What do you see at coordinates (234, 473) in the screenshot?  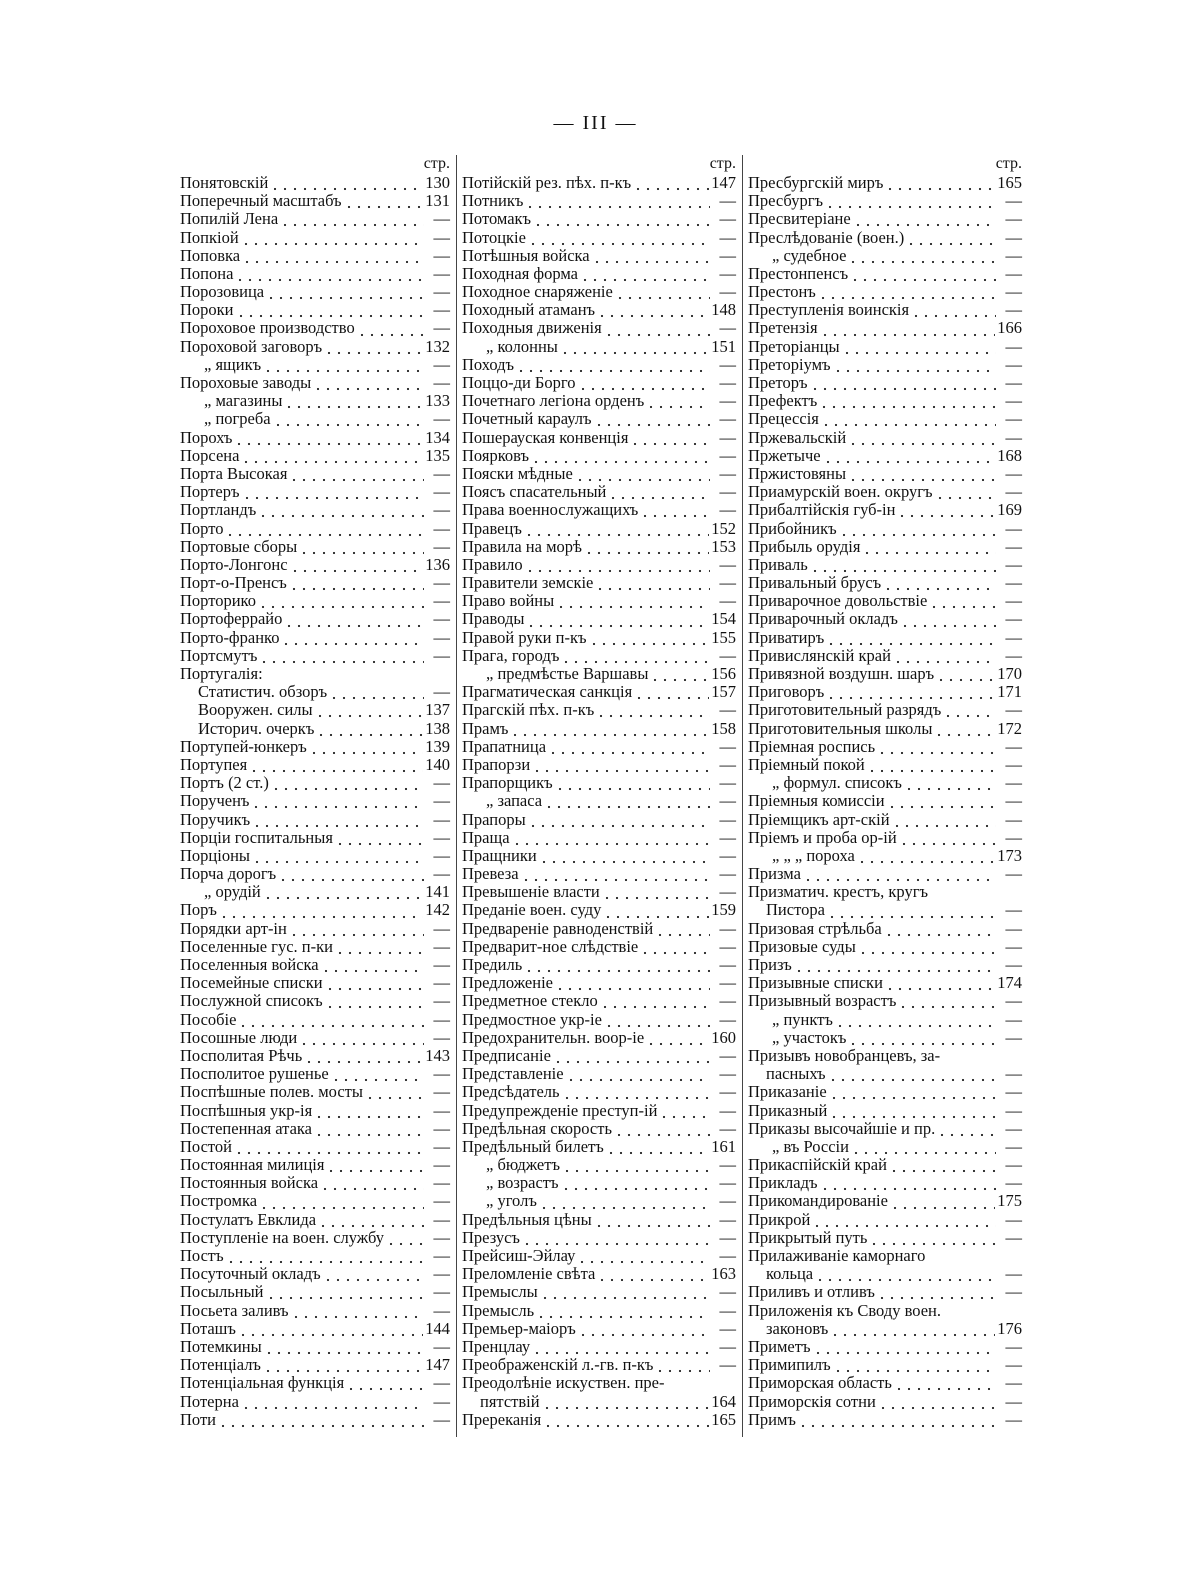 I see `entry-label: Порта Высокая` at bounding box center [234, 473].